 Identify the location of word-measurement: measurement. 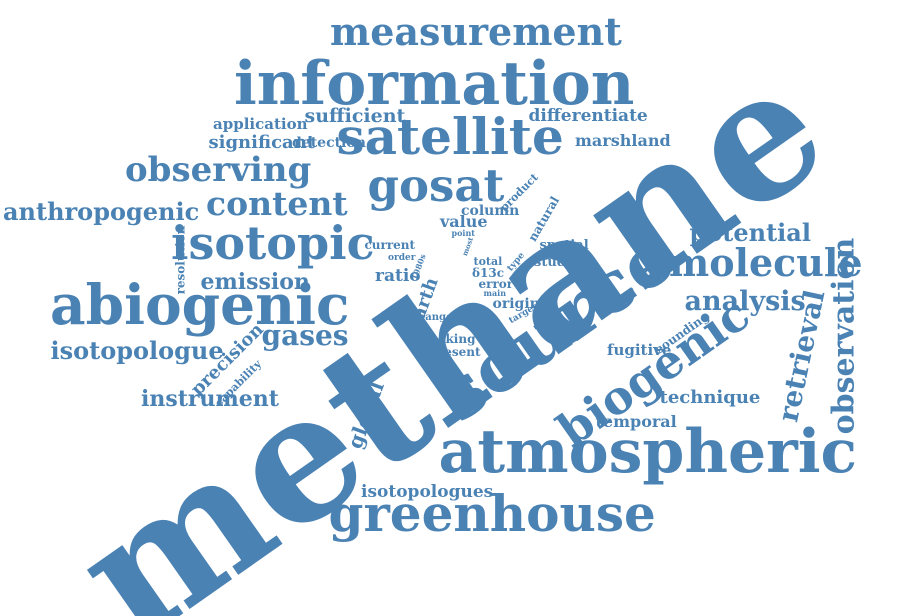
(476, 31).